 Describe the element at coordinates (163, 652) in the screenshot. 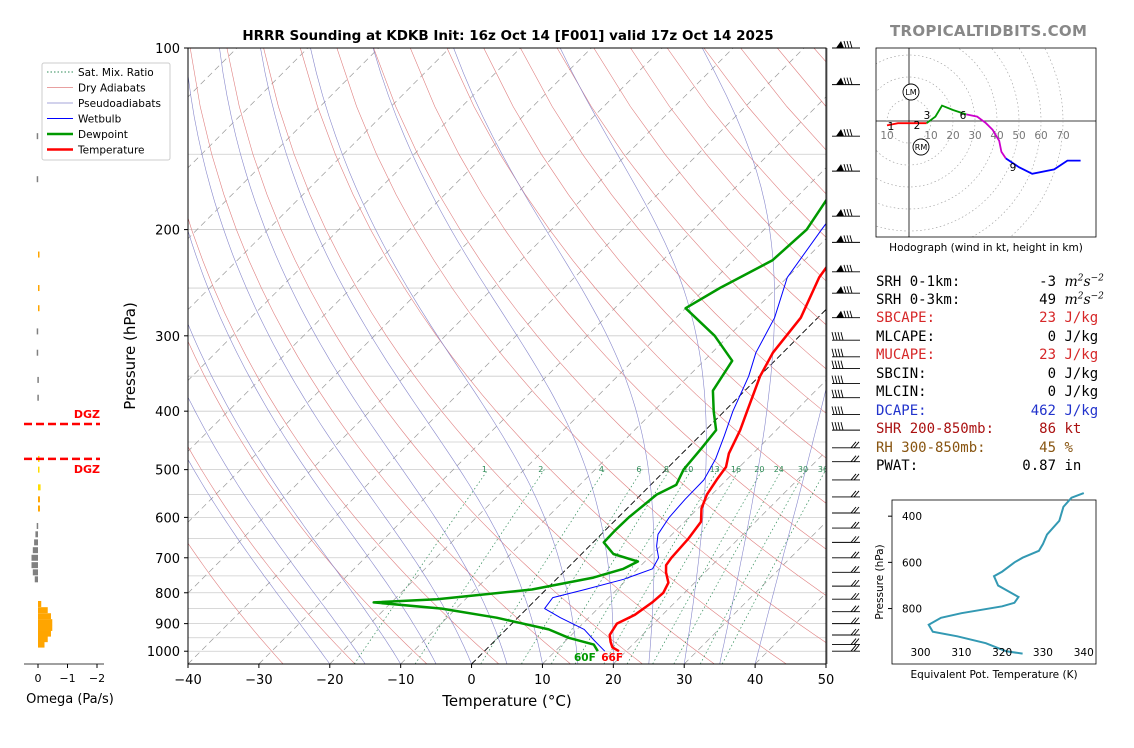

I see `pressure-tick-label: 1000` at that location.